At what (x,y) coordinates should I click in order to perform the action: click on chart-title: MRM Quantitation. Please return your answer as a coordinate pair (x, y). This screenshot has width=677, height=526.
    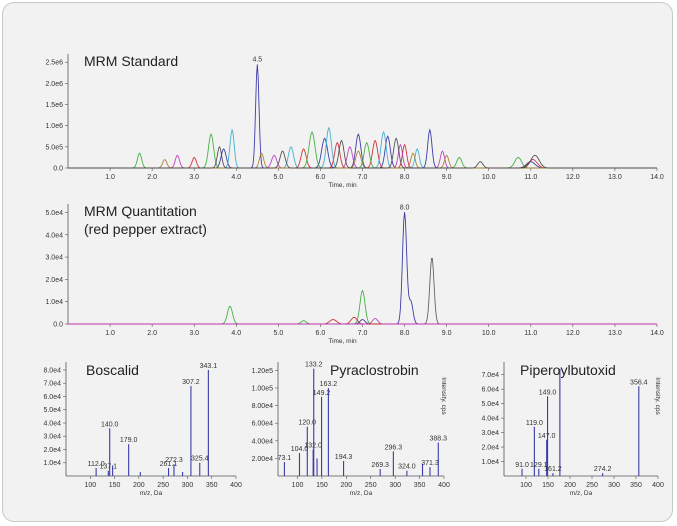
    Looking at the image, I should click on (140, 211).